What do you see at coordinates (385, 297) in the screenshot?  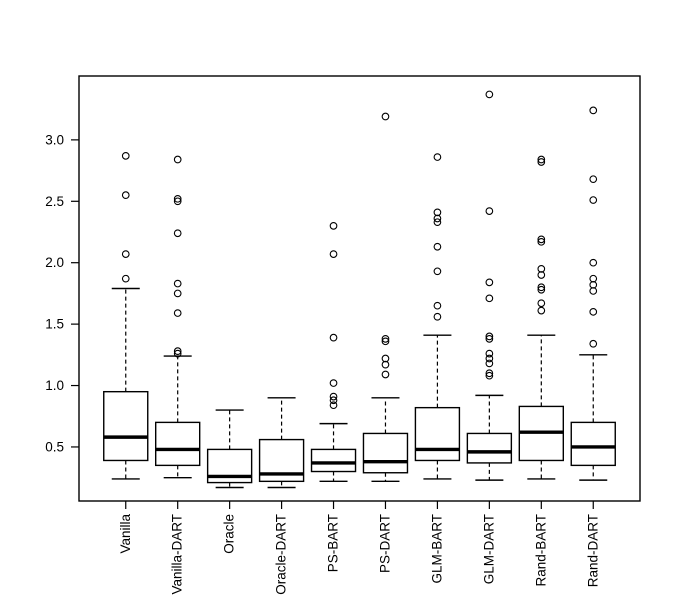 I see `boxplot-group-ps-dart` at bounding box center [385, 297].